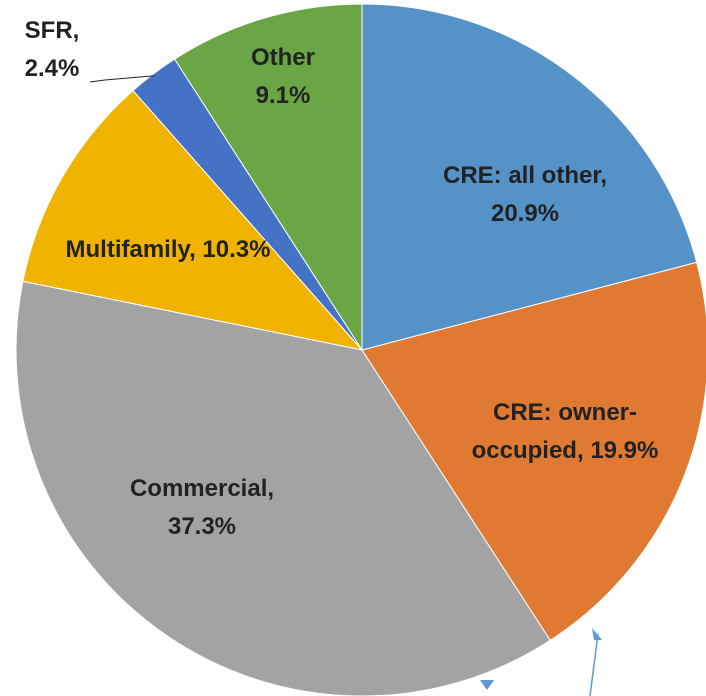 Image resolution: width=706 pixels, height=696 pixels. I want to click on slice-label: SFR, 2.4%, so click(52, 50).